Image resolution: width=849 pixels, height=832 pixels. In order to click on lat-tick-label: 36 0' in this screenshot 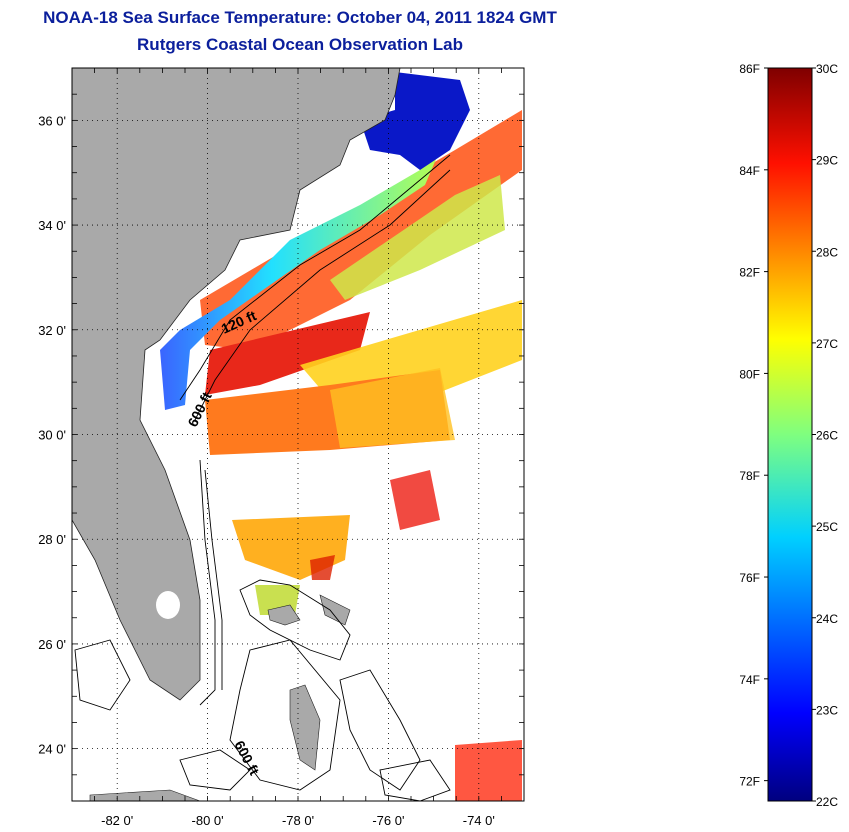, I will do `click(52, 120)`.